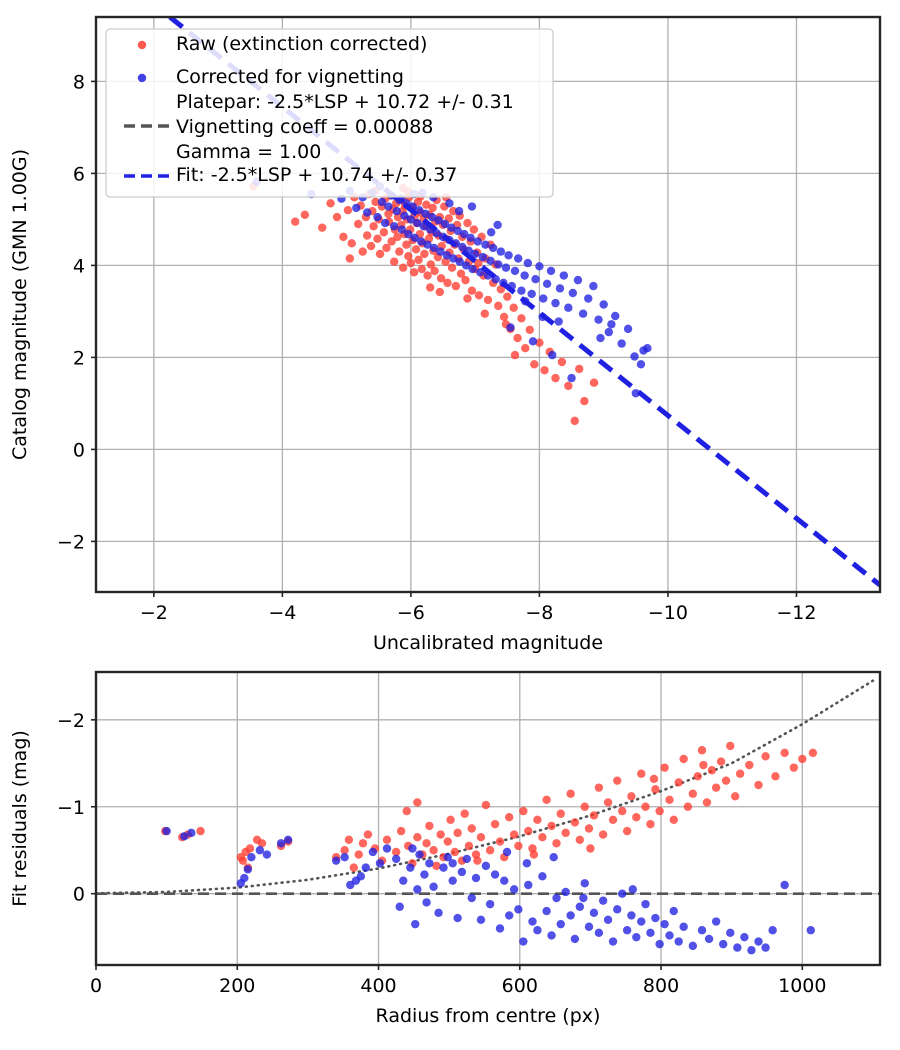 This screenshot has height=1050, width=900. I want to click on x-tick-label: −8, so click(539, 613).